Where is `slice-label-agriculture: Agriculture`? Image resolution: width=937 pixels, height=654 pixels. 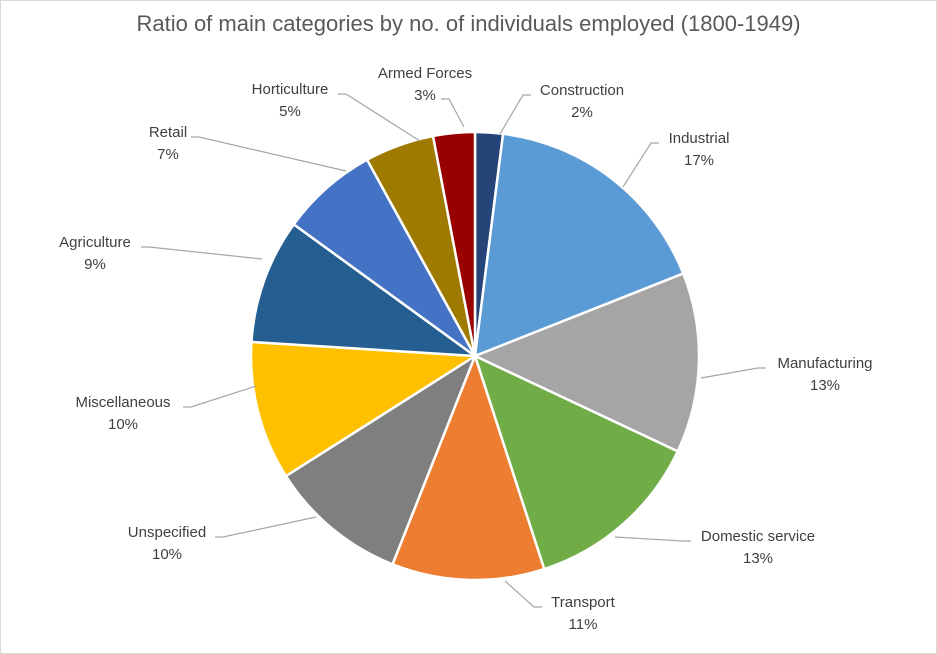 slice-label-agriculture: Agriculture is located at coordinates (95, 242).